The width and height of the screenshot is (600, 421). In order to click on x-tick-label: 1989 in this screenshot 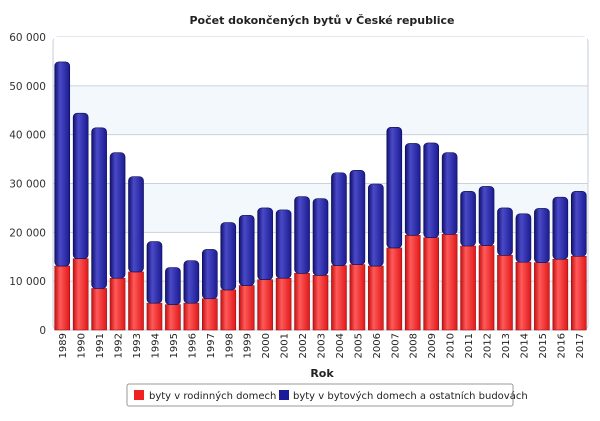, I will do `click(63, 345)`.